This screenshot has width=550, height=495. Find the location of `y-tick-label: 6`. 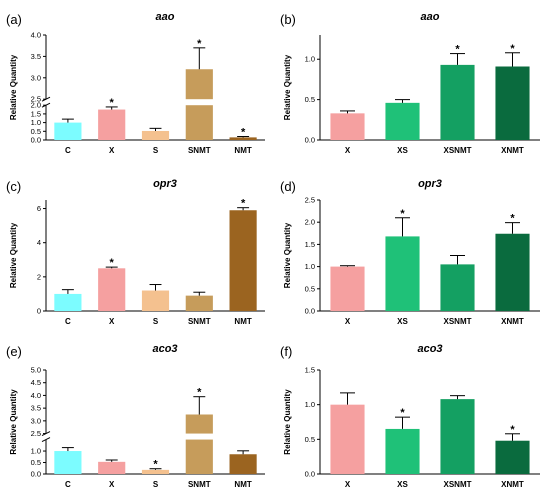

y-tick-label: 6 is located at coordinates (39, 208).